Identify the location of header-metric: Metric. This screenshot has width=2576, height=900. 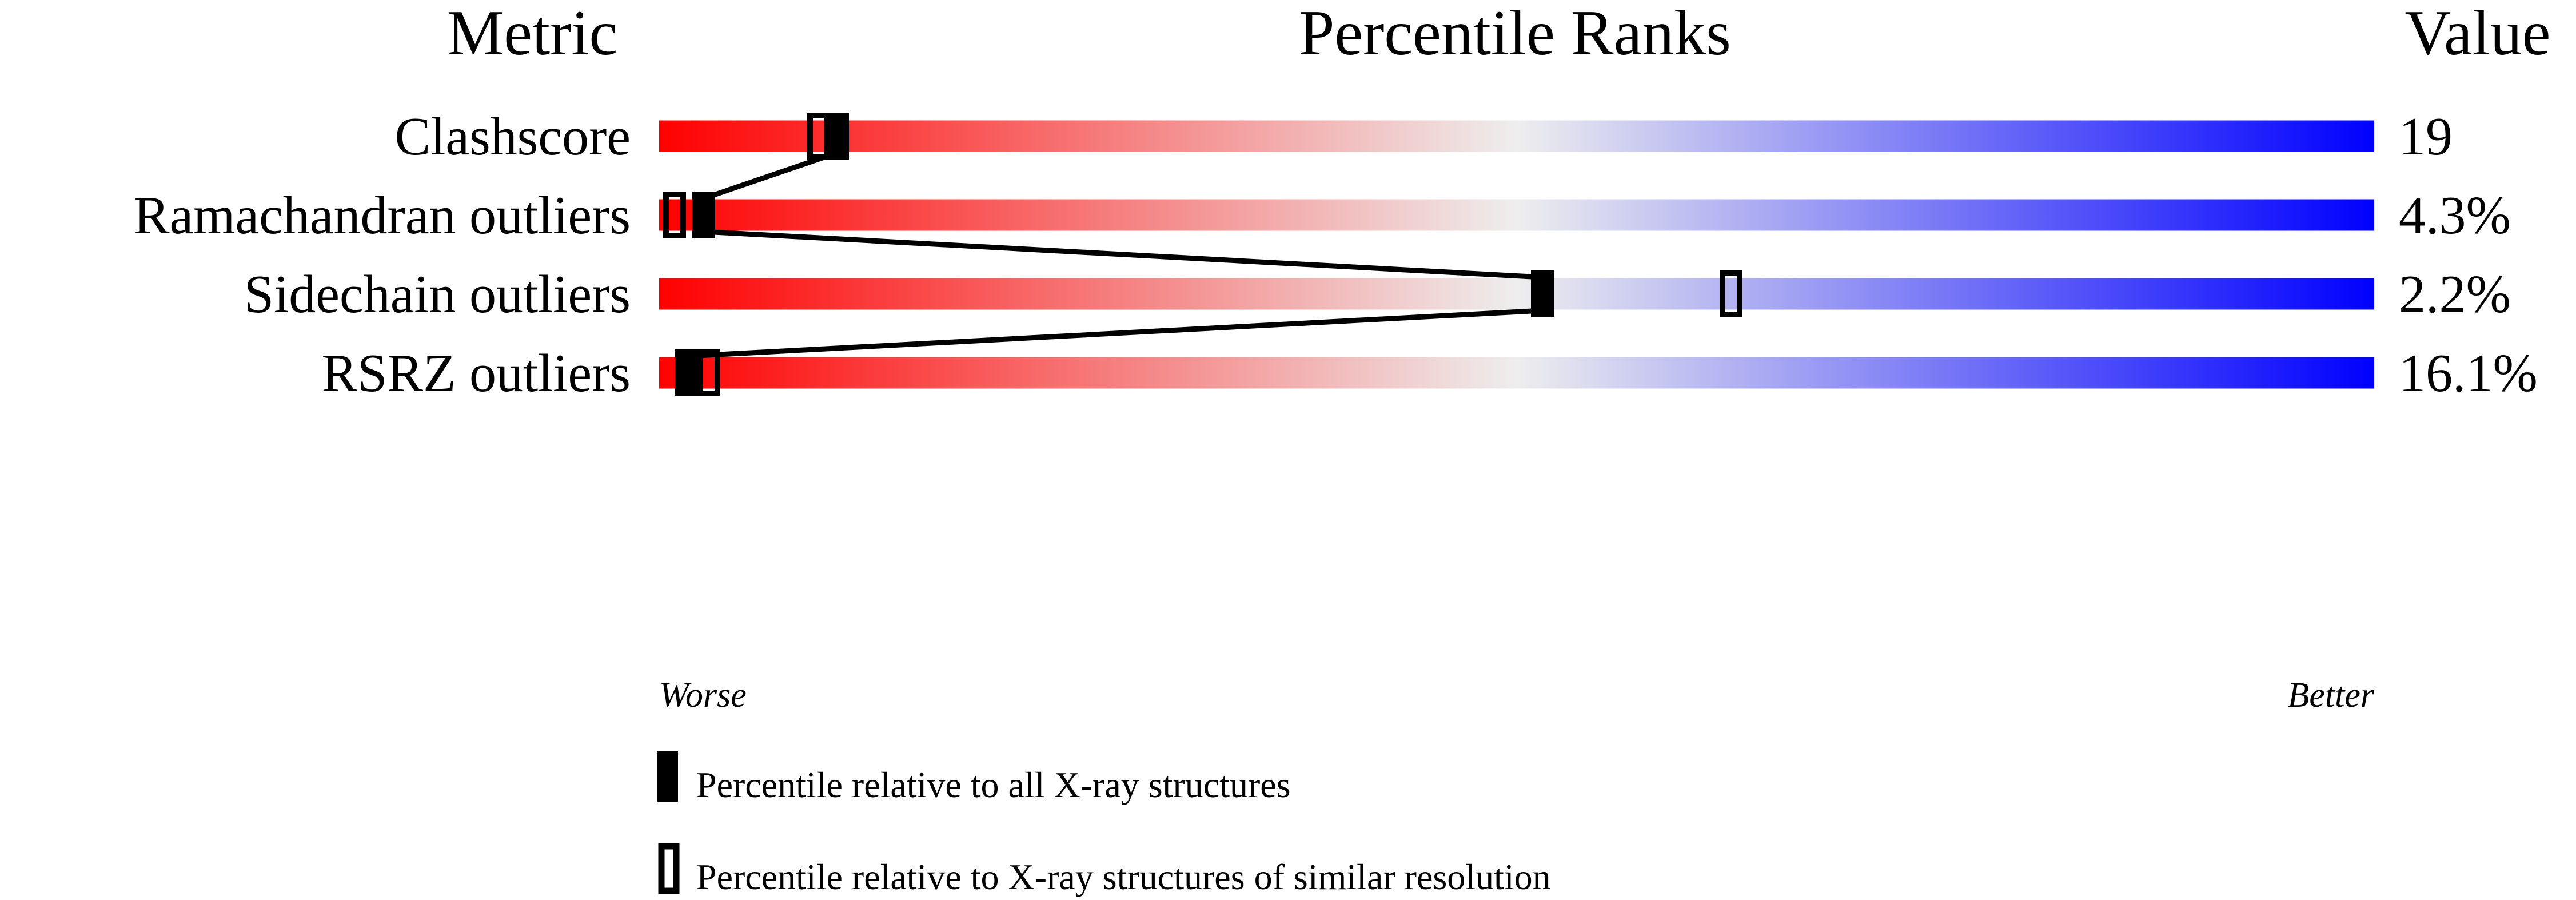
(532, 34).